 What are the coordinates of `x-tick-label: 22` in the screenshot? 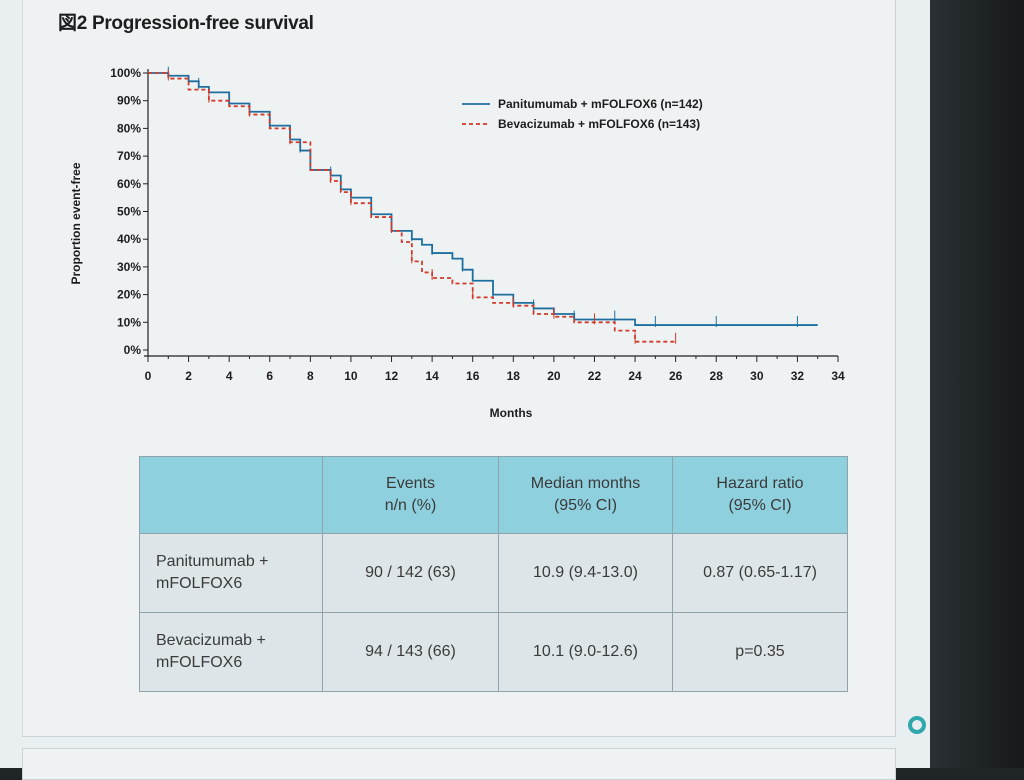 It's located at (595, 376).